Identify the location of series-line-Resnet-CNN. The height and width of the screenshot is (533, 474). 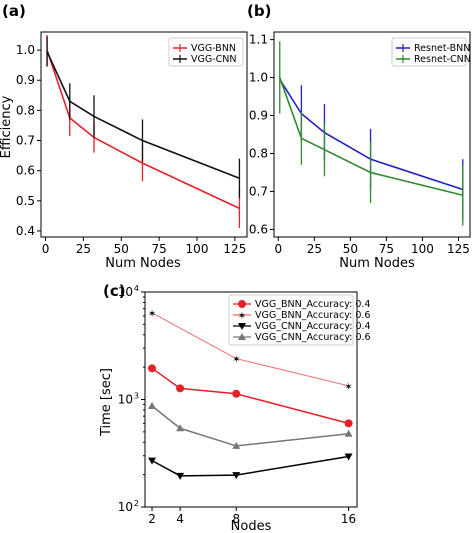
(371, 137).